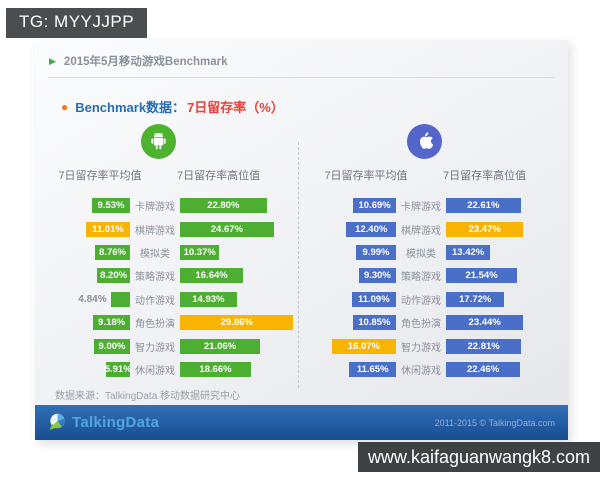 This screenshot has height=480, width=600. What do you see at coordinates (434, 369) in the screenshot?
I see `data-row: 11.65% 休闲游戏 22.46%` at bounding box center [434, 369].